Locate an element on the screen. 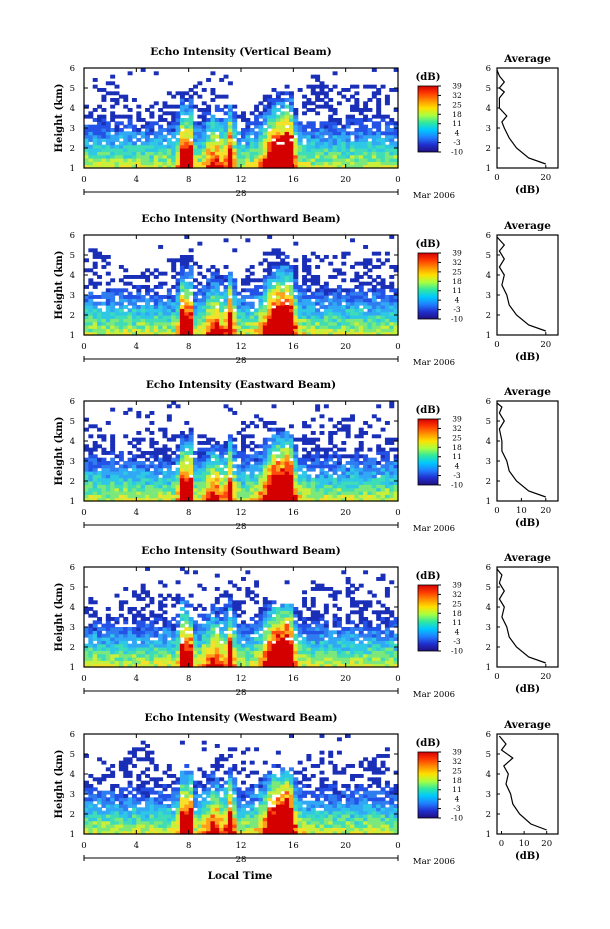  day-label: 28 is located at coordinates (241, 194).